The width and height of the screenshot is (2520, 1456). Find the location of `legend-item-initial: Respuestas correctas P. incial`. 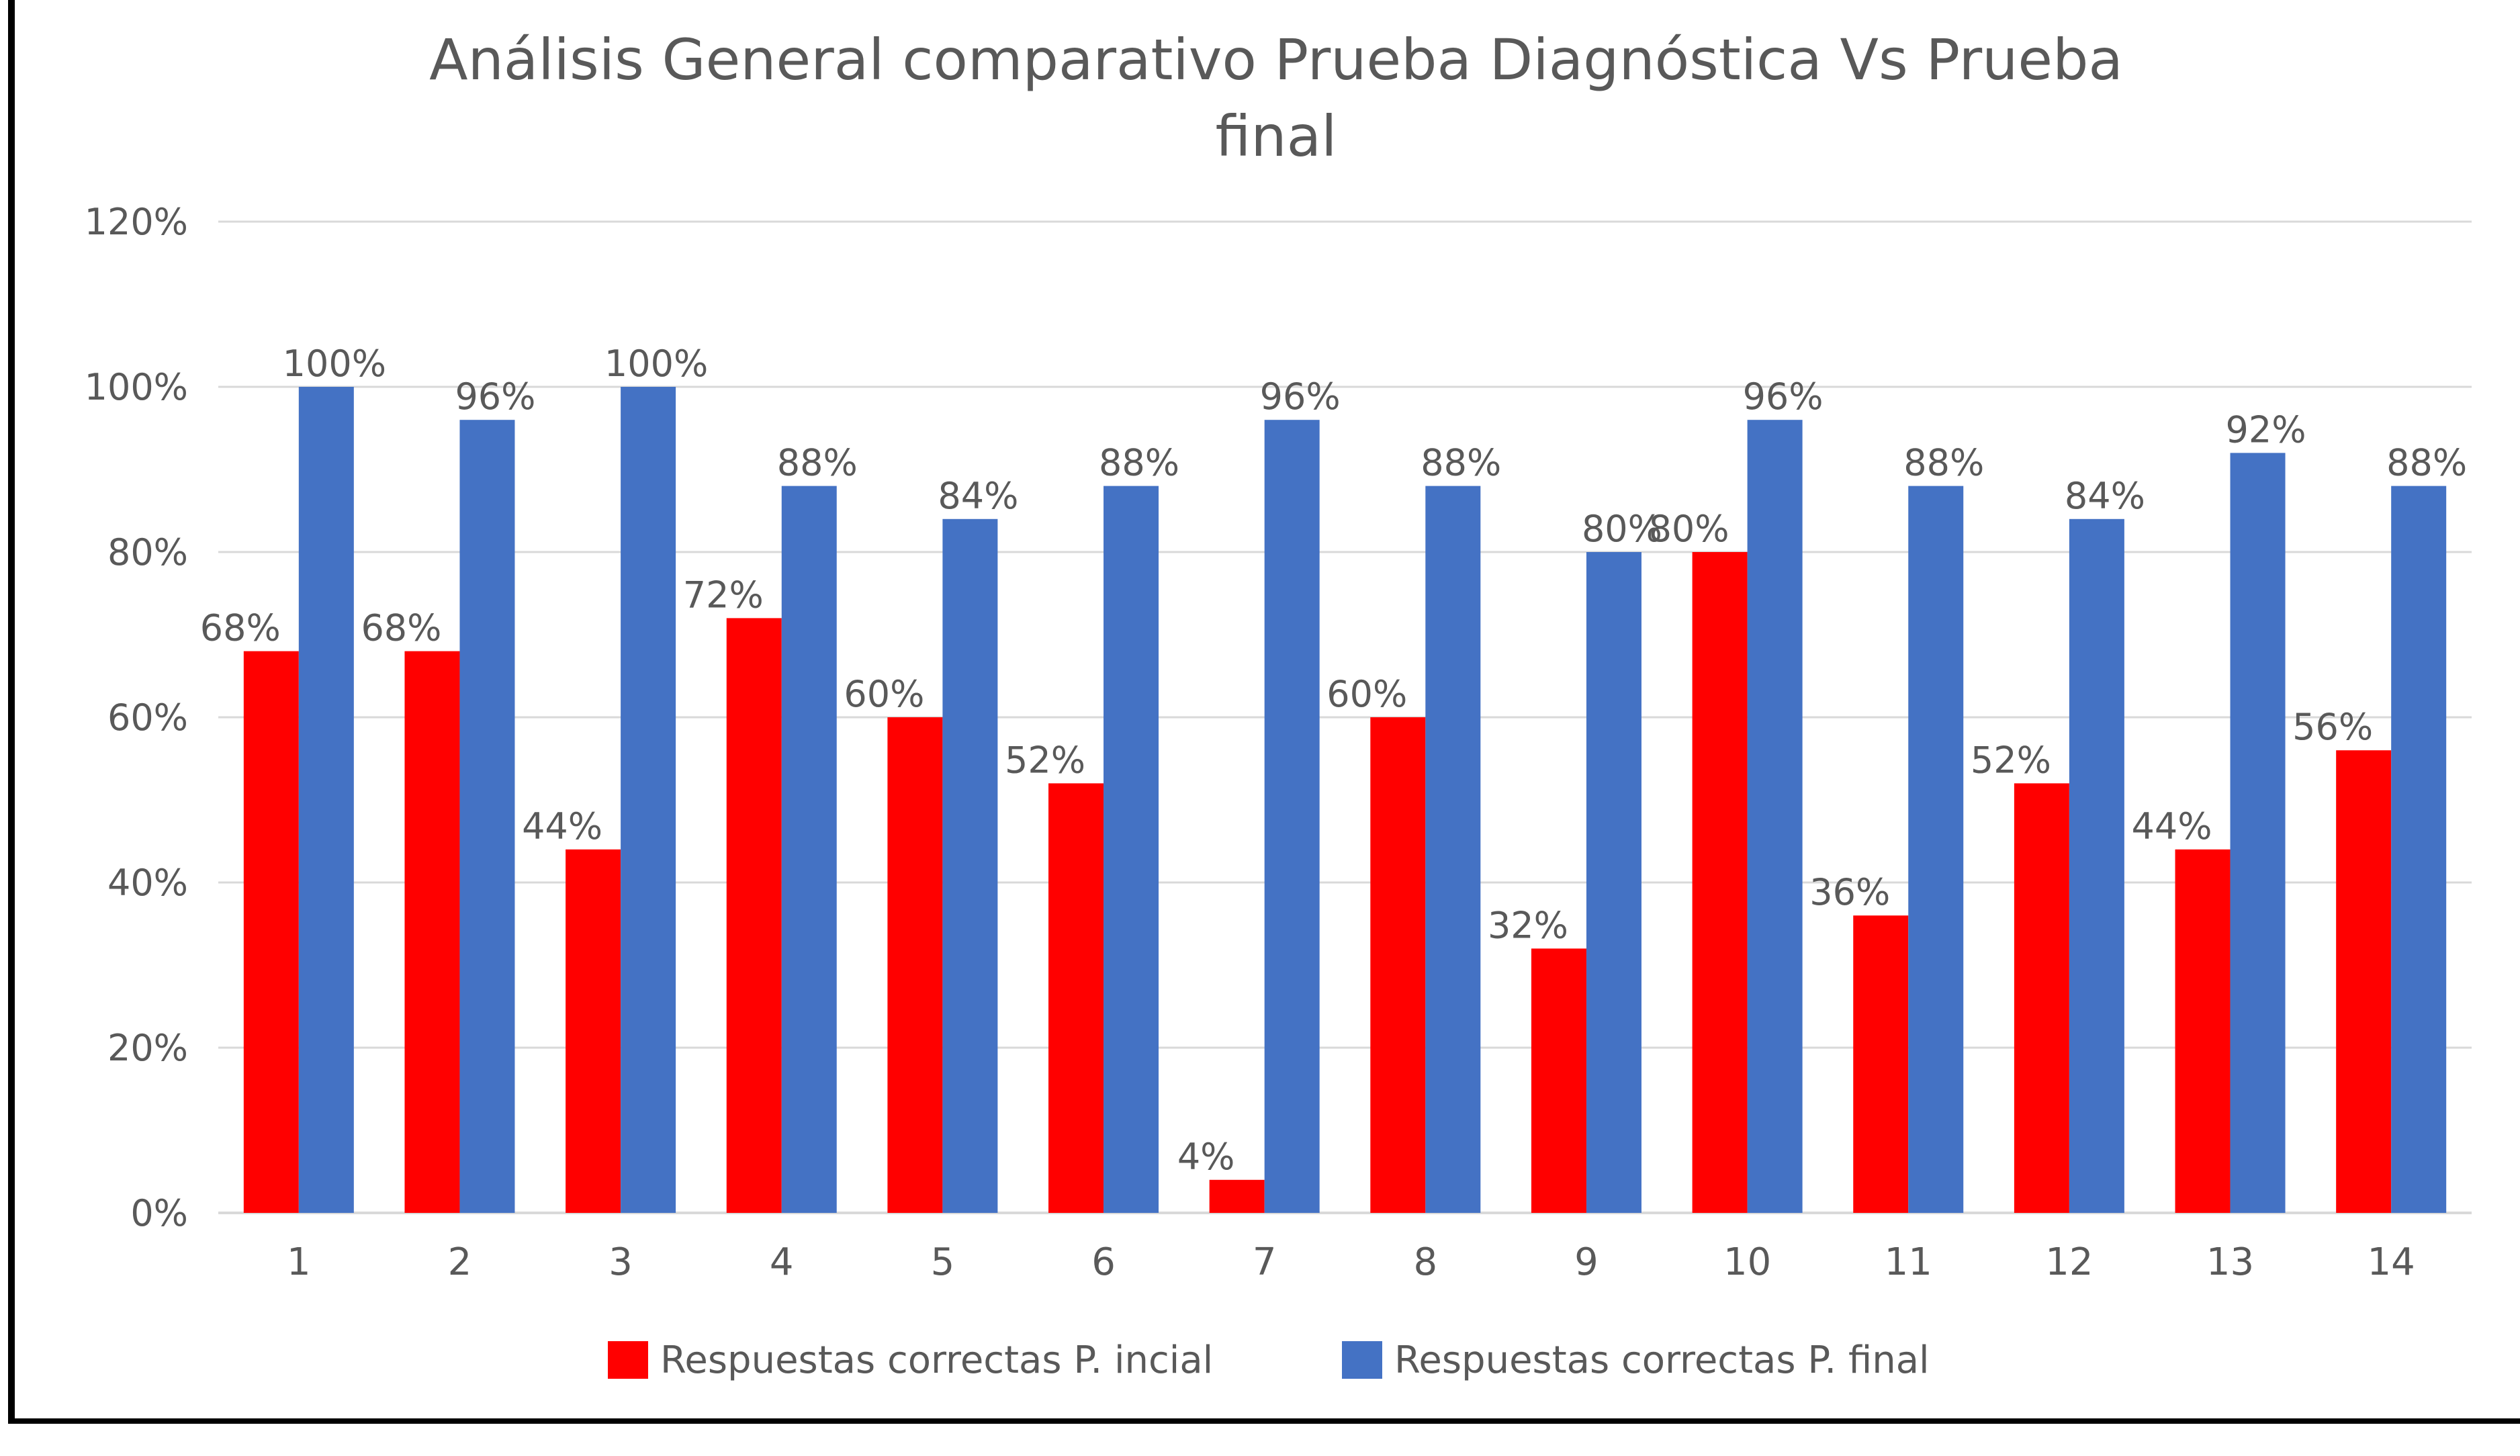

legend-item-initial: Respuestas correctas P. incial is located at coordinates (911, 1360).